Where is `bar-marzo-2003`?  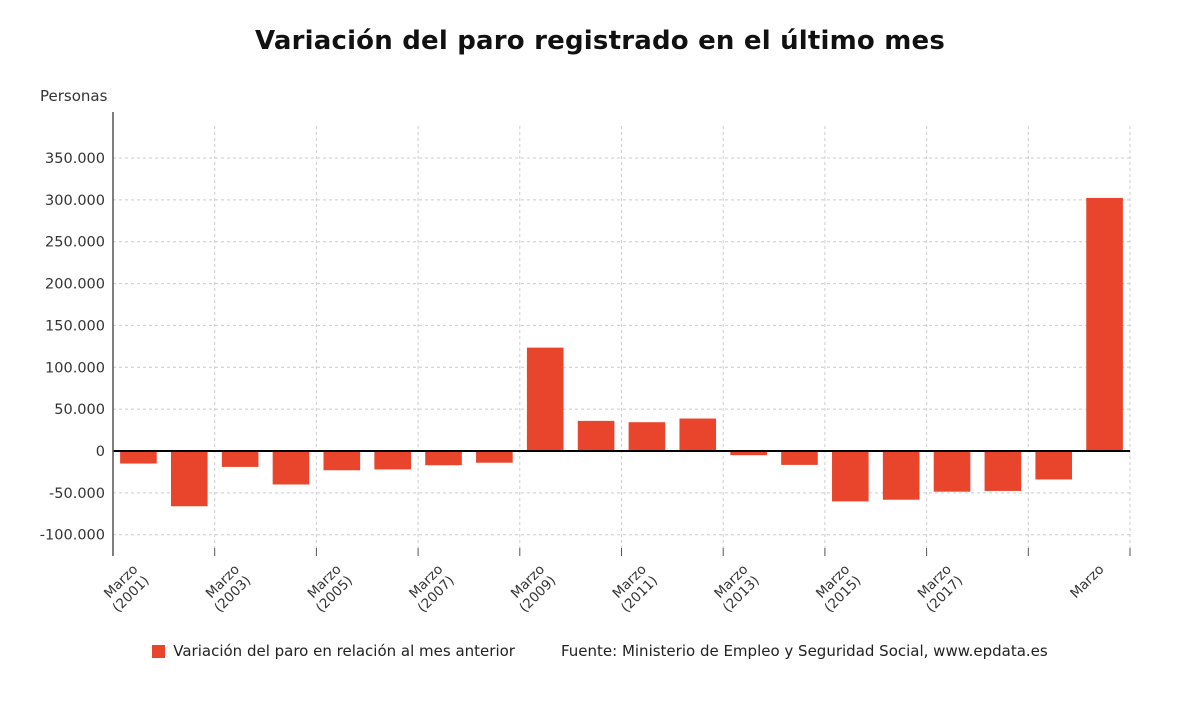 bar-marzo-2003 is located at coordinates (240, 459).